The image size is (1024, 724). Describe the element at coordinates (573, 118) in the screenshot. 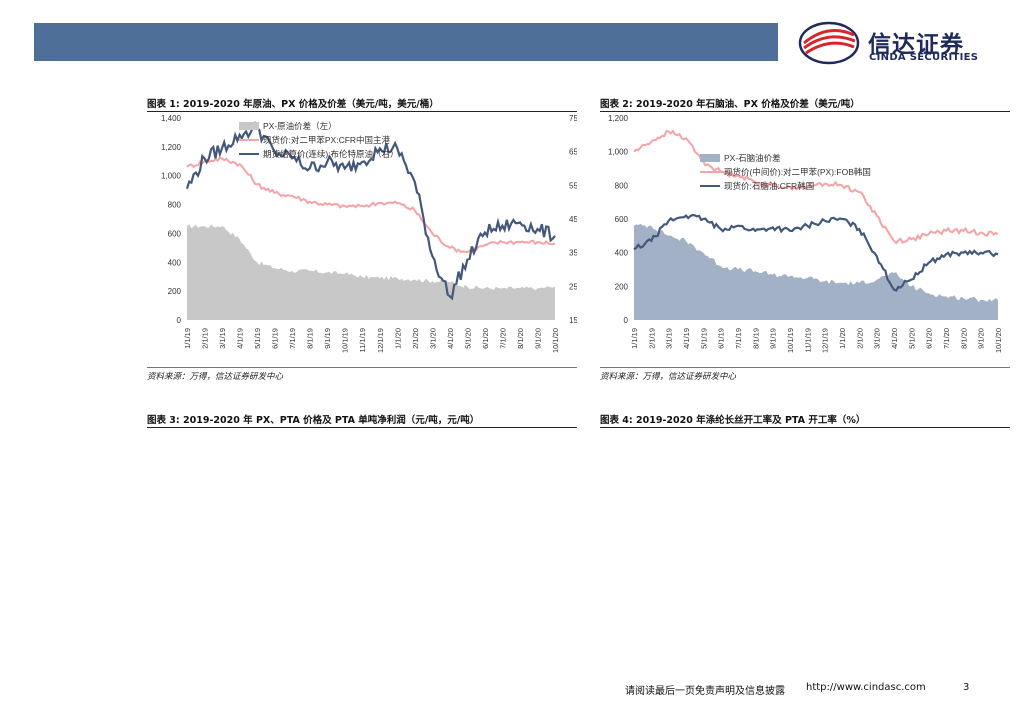

I see `y2-tick-label: 75` at that location.